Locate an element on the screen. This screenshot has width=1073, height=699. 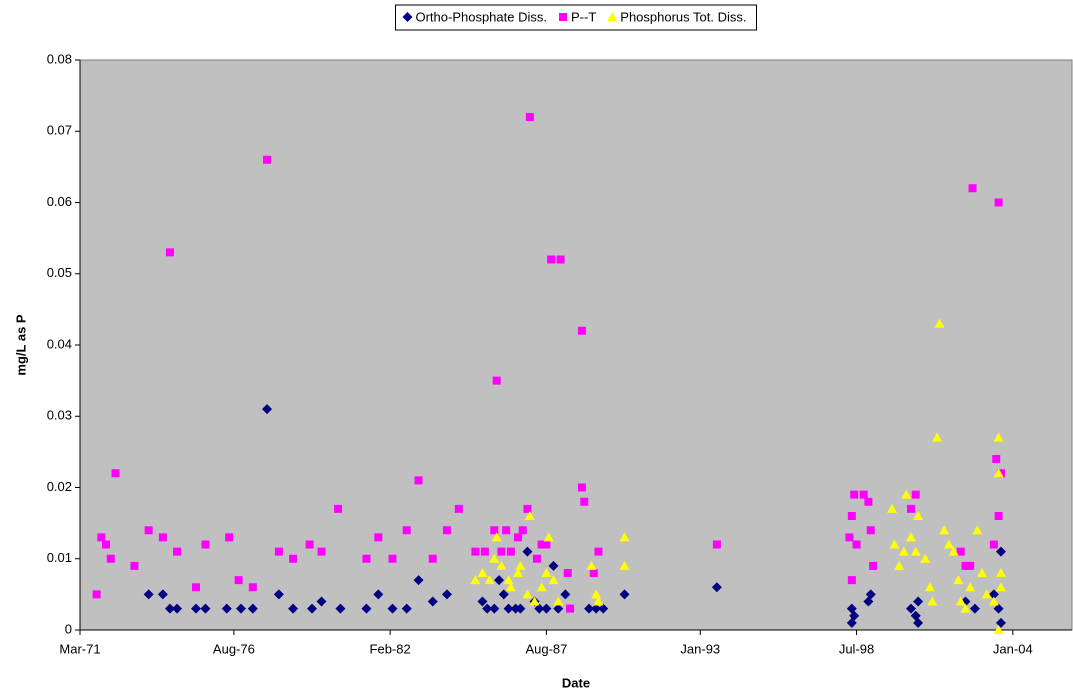
y-tick-label: 0.01 is located at coordinates (59, 557).